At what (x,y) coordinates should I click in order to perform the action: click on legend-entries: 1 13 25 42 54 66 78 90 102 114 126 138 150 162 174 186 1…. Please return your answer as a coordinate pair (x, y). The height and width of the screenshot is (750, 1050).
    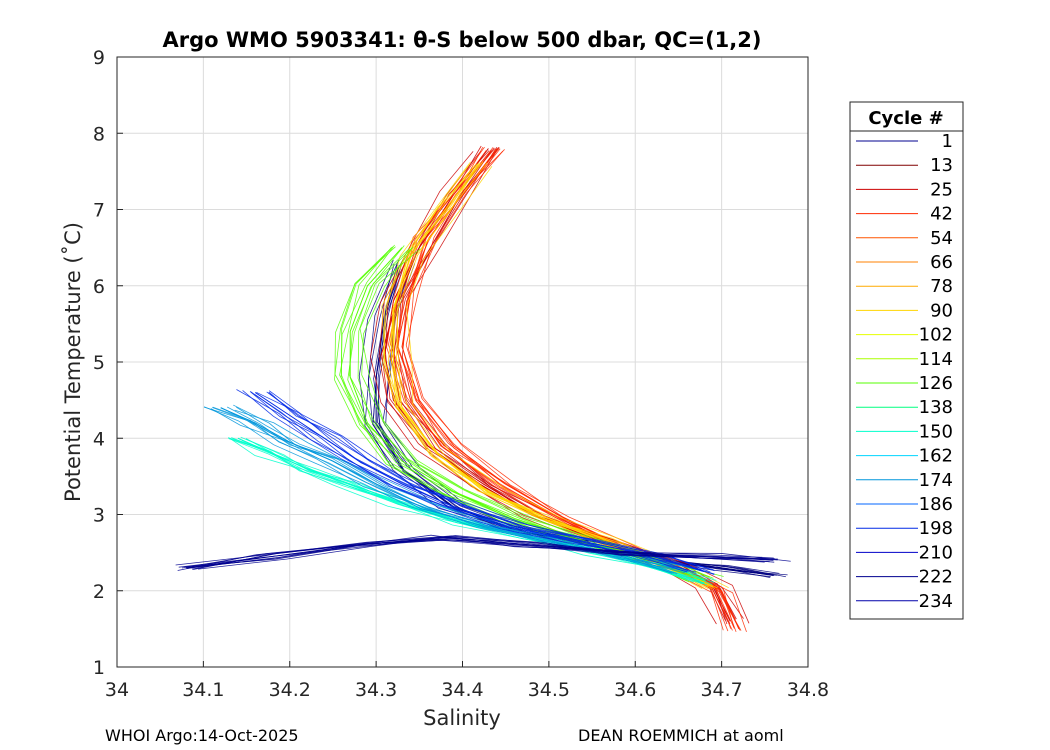
    Looking at the image, I should click on (904, 371).